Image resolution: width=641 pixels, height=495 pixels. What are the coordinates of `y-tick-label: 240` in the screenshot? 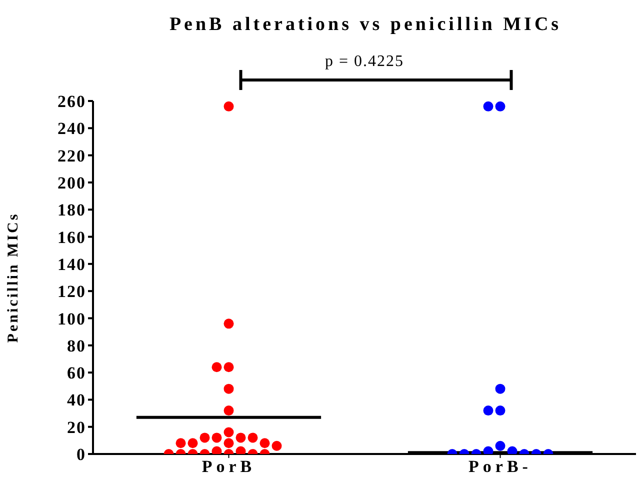 It's located at (72, 128).